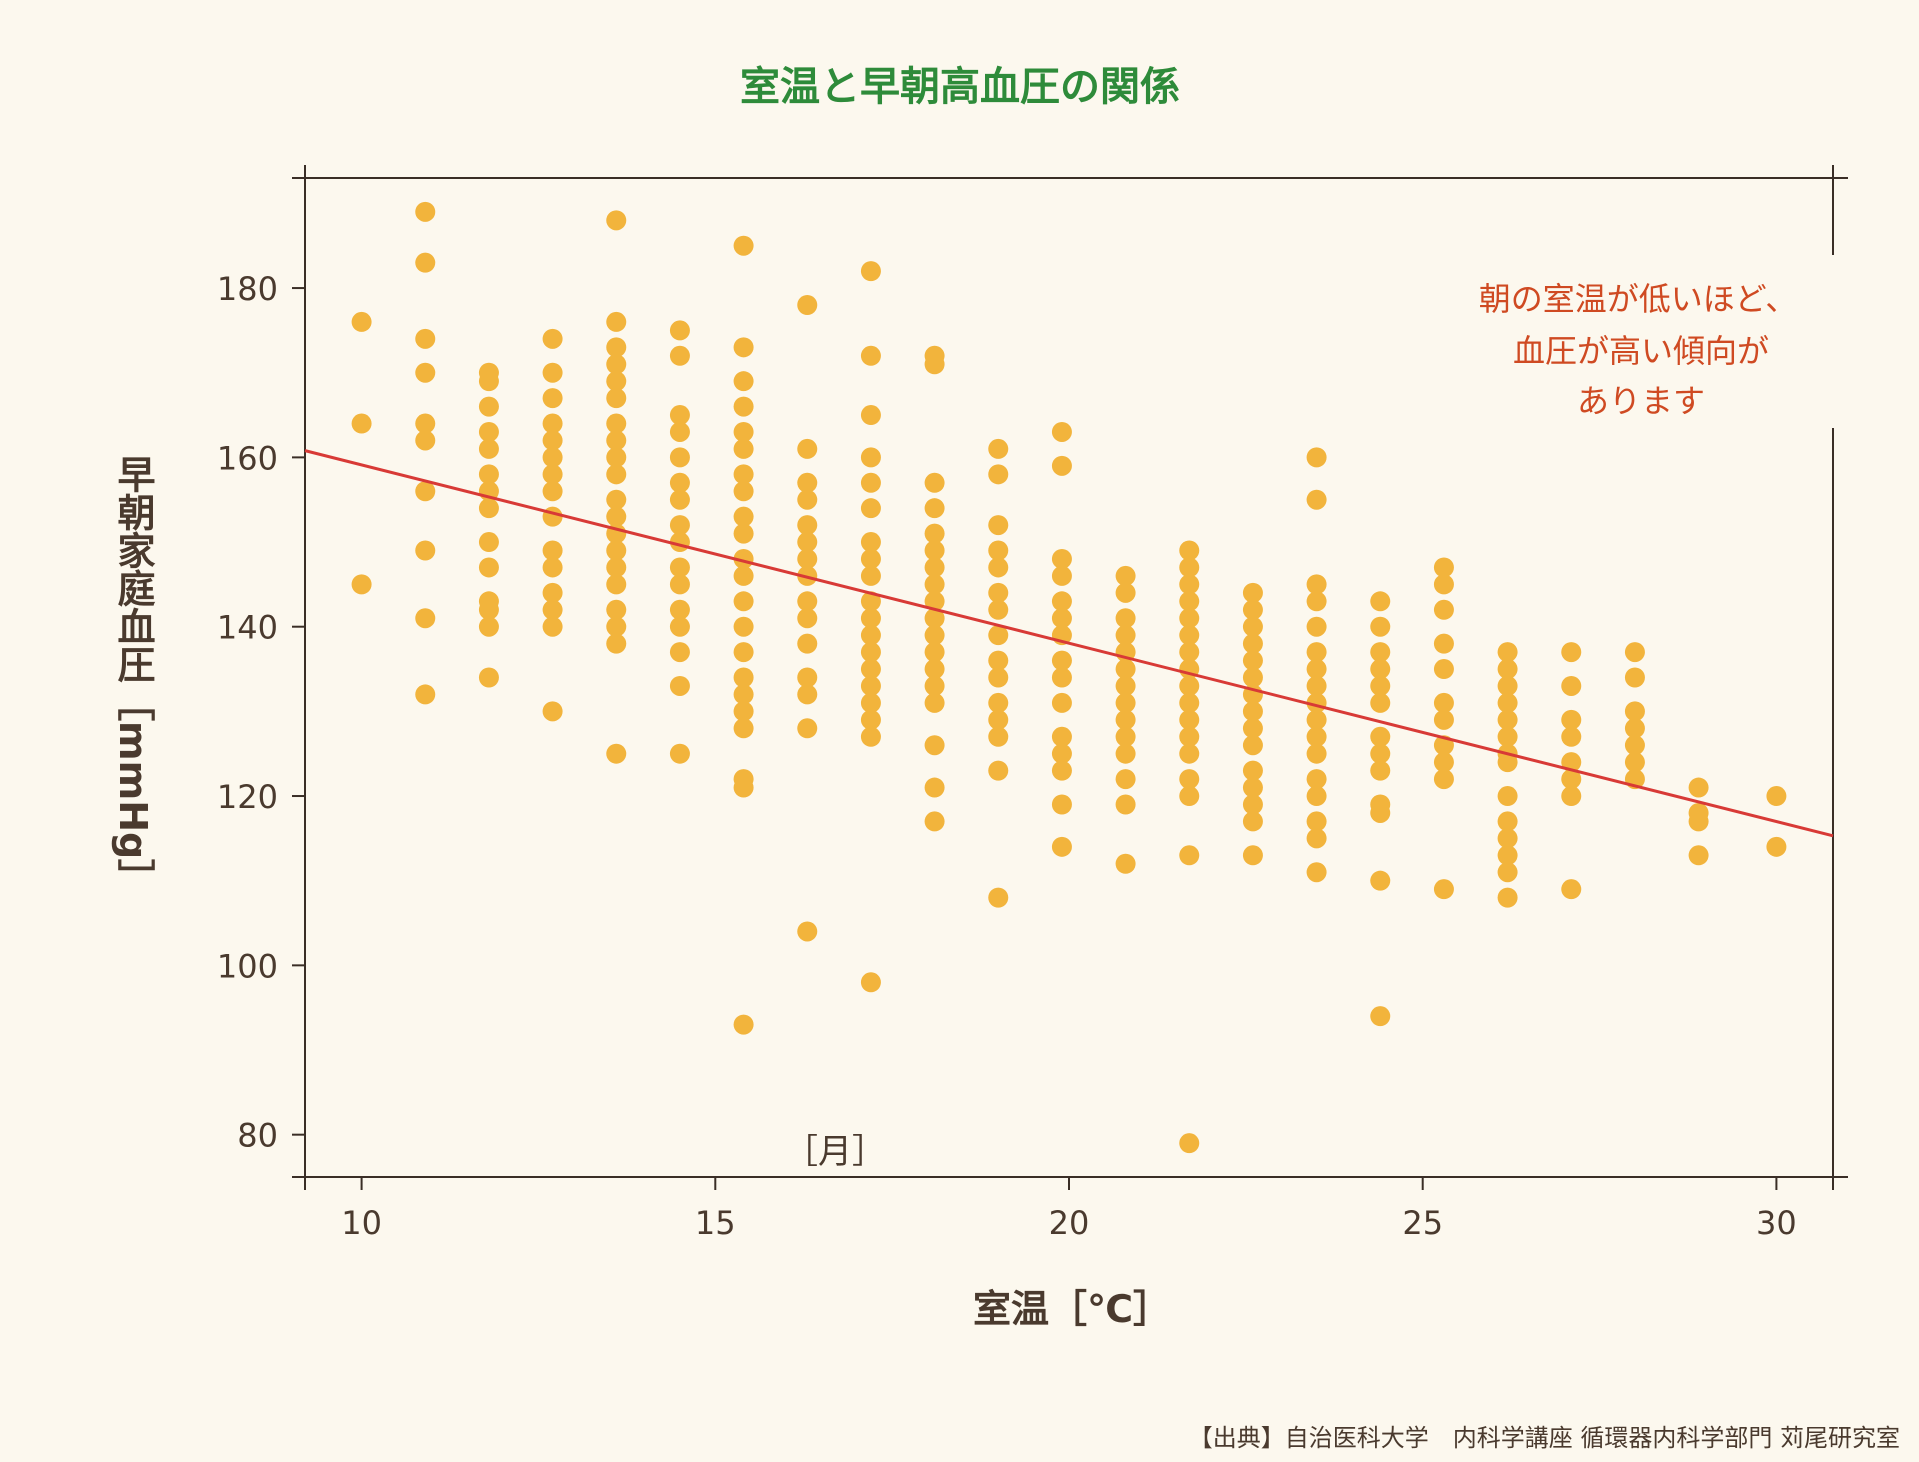 The width and height of the screenshot is (1919, 1462). I want to click on annotation-line-3: あります, so click(1641, 401).